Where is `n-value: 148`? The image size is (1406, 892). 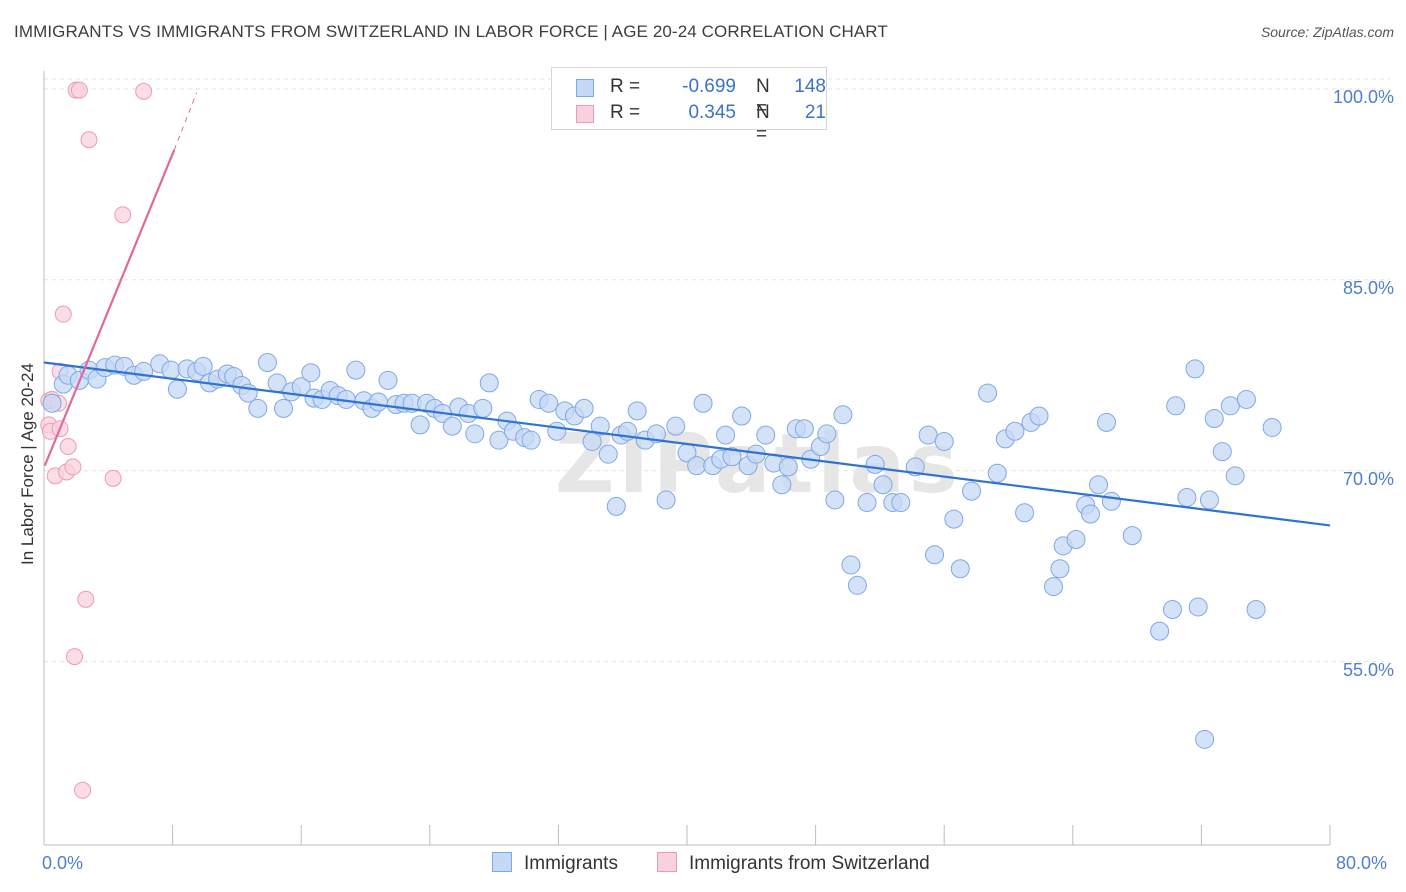 n-value: 148 is located at coordinates (810, 86).